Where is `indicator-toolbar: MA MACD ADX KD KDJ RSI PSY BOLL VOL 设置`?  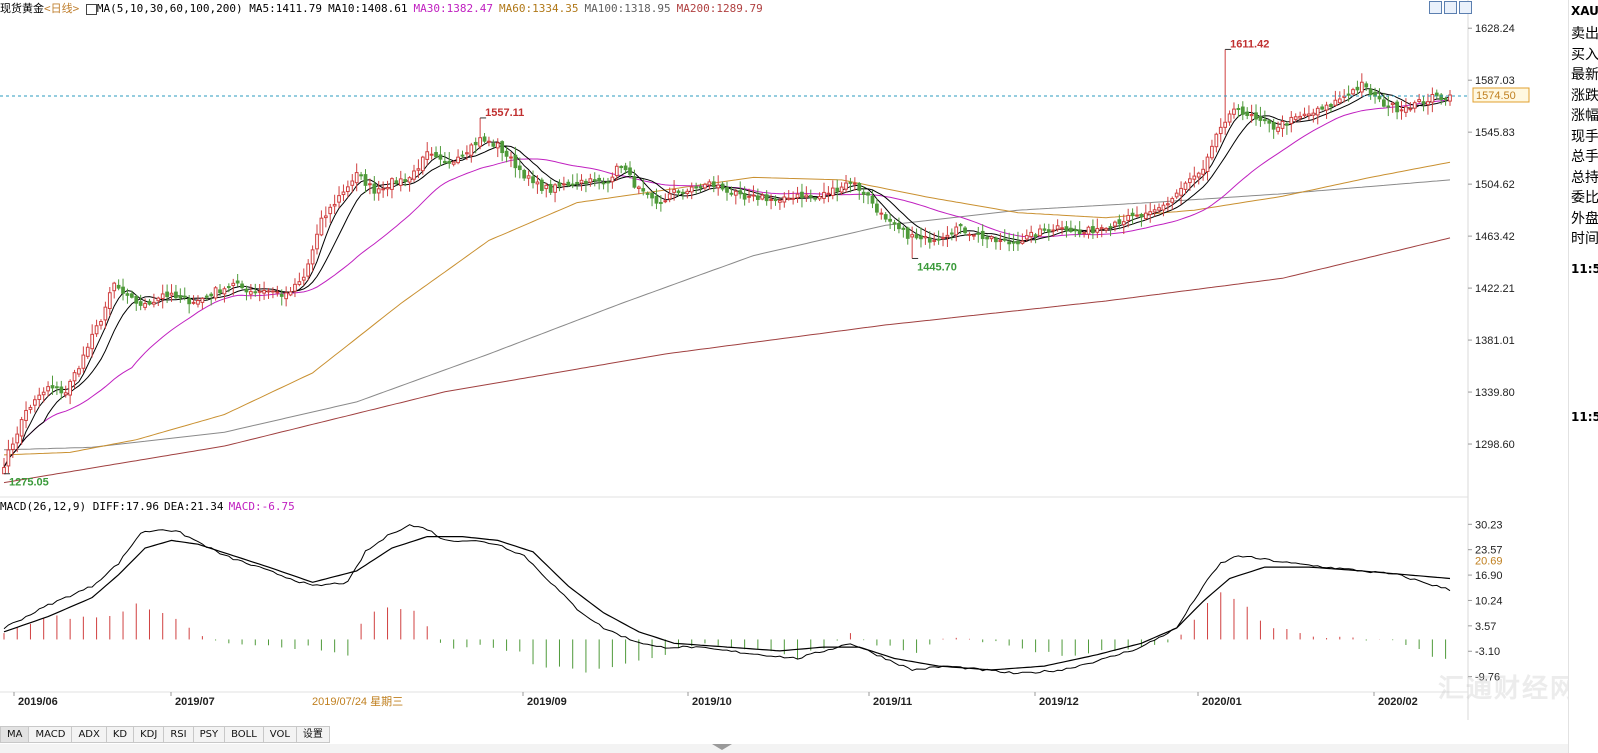 indicator-toolbar: MA MACD ADX KD KDJ RSI PSY BOLL VOL 设置 is located at coordinates (165, 734).